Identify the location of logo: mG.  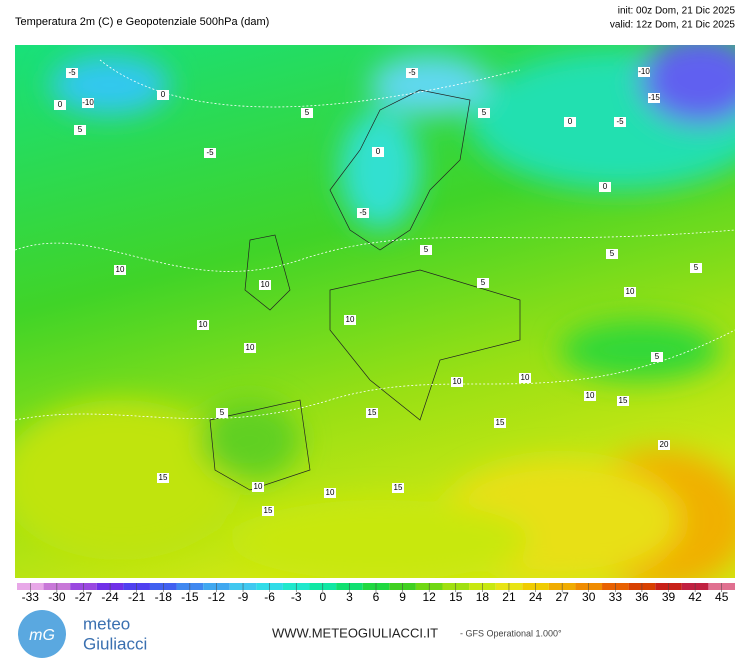
(42, 634).